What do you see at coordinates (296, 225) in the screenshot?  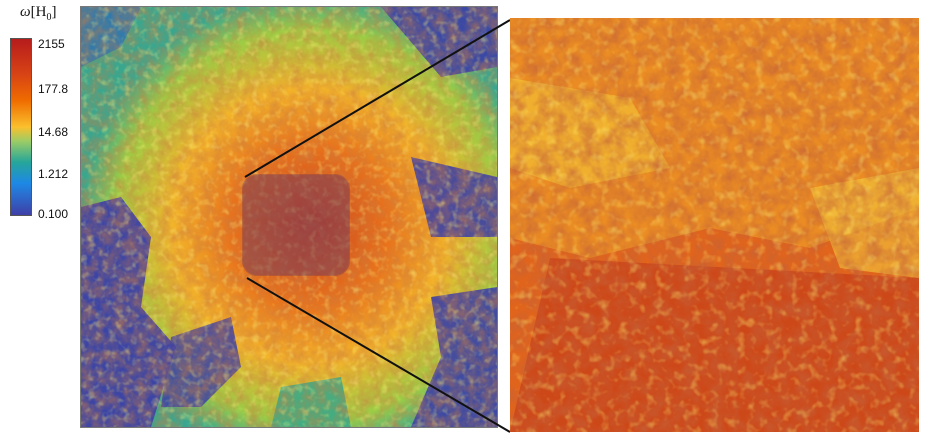 I see `zoom-region-box` at bounding box center [296, 225].